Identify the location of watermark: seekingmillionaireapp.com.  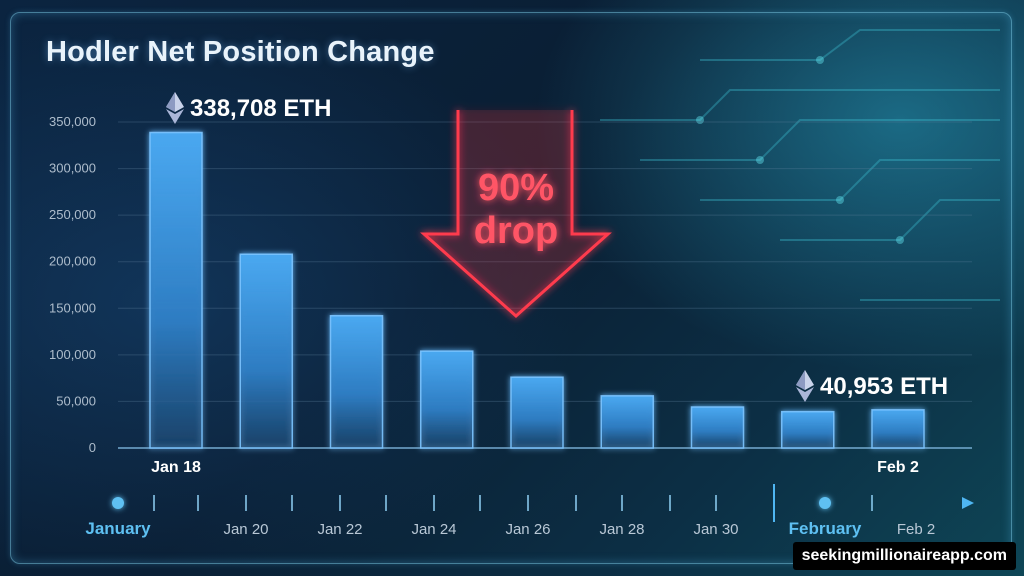
(904, 556).